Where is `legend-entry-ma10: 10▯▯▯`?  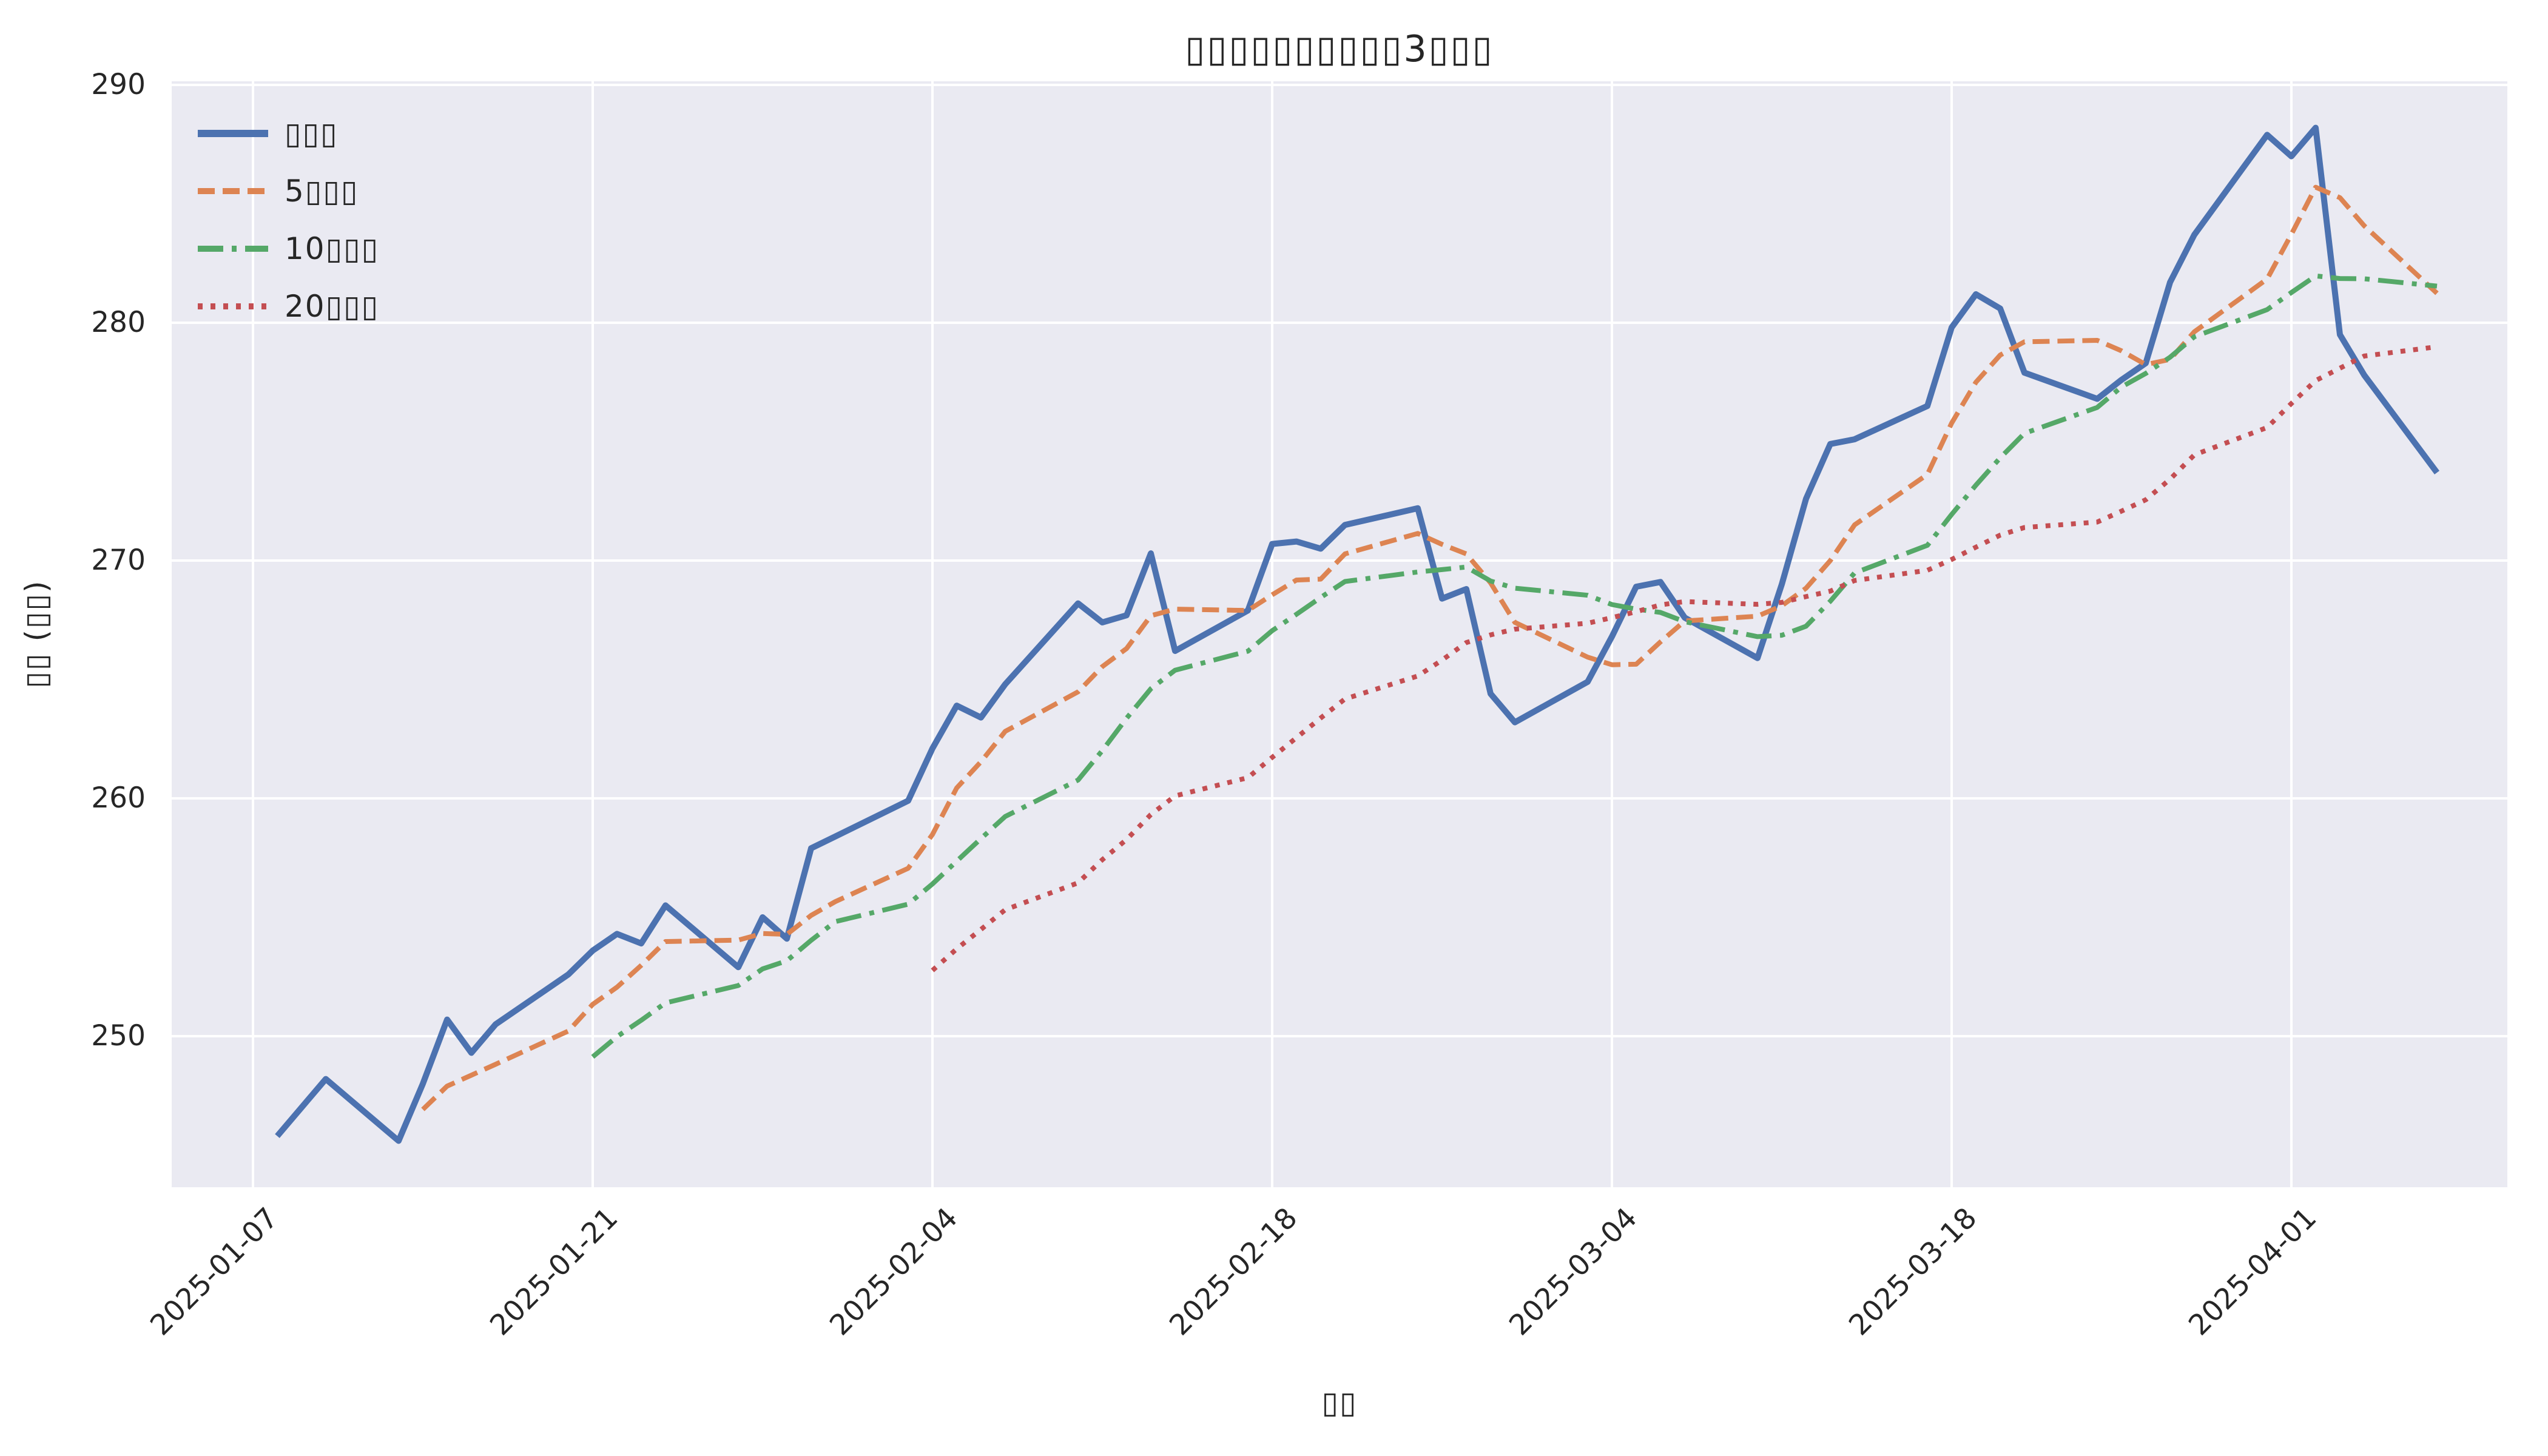
legend-entry-ma10: 10▯▯▯ is located at coordinates (287, 248).